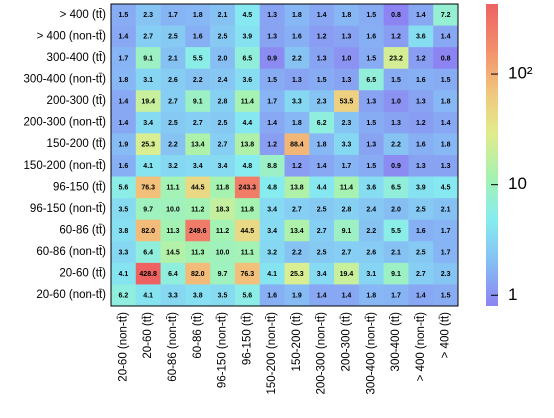 This screenshot has width=554, height=418. Describe the element at coordinates (124, 188) in the screenshot. I see `cell-label: 5.6` at that location.